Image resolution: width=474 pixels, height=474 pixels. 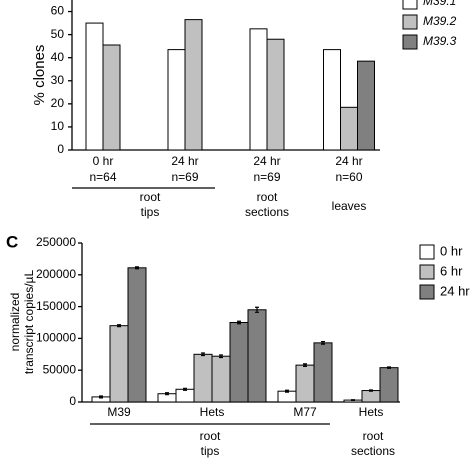 I want to click on y-axis-label-line: normalized, so click(x=15, y=322).